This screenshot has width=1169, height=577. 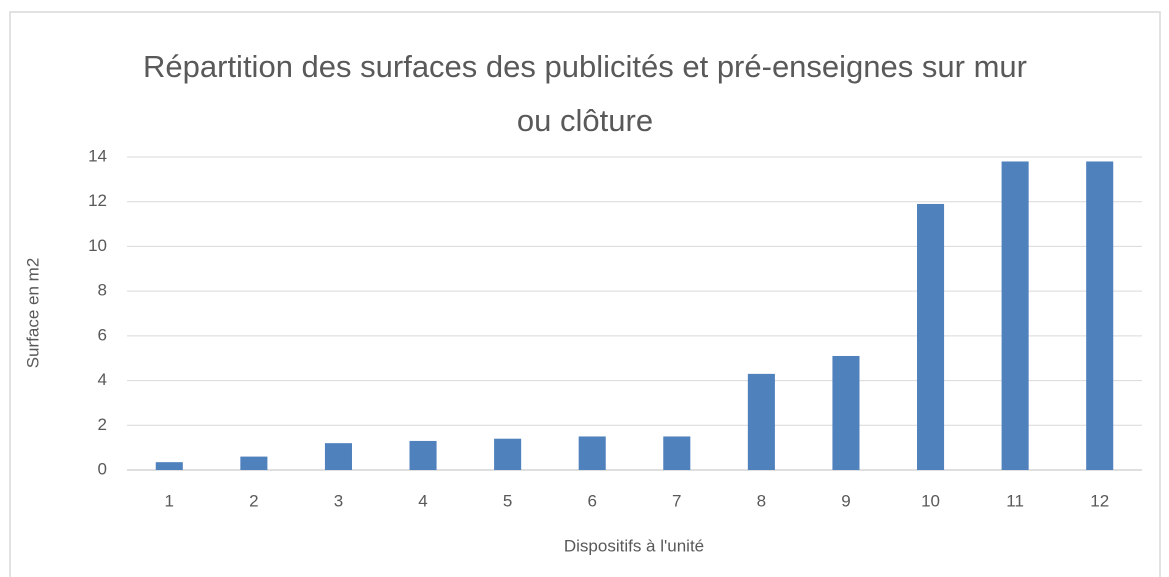 What do you see at coordinates (634, 545) in the screenshot?
I see `x-axis-label: Dispositifs à l'unité` at bounding box center [634, 545].